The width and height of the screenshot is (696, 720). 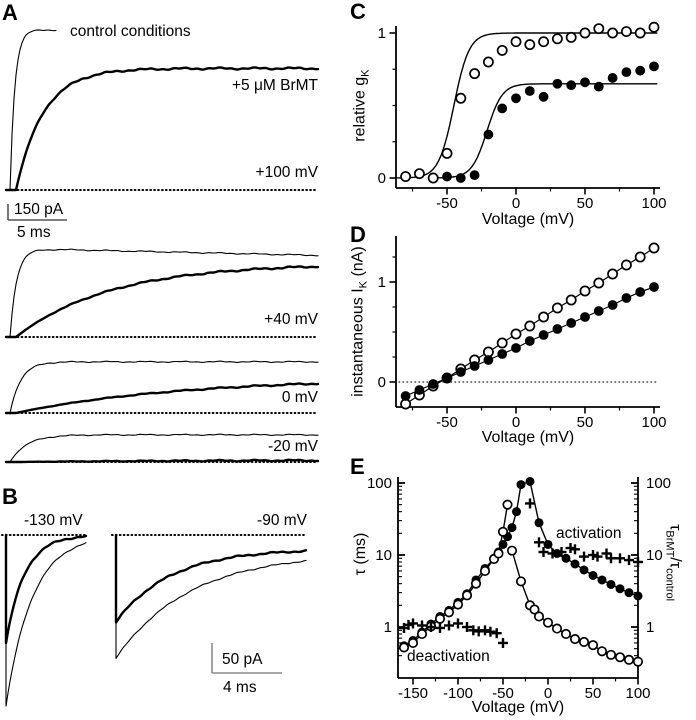 What do you see at coordinates (358, 12) in the screenshot?
I see `panel-c-label: C` at bounding box center [358, 12].